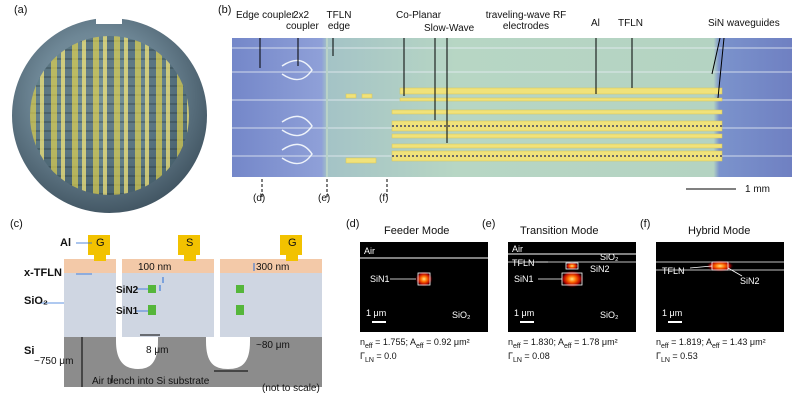 The image size is (800, 400). I want to click on al-label: Al, so click(65, 243).